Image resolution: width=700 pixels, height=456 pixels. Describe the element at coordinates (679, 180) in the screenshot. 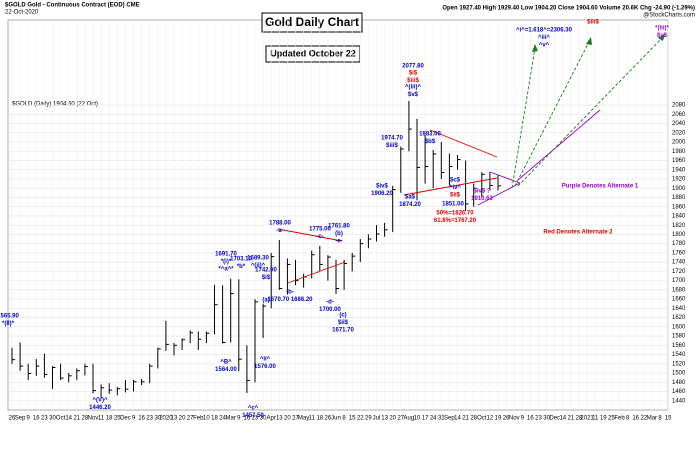

I see `y-tick-label: 1920` at that location.